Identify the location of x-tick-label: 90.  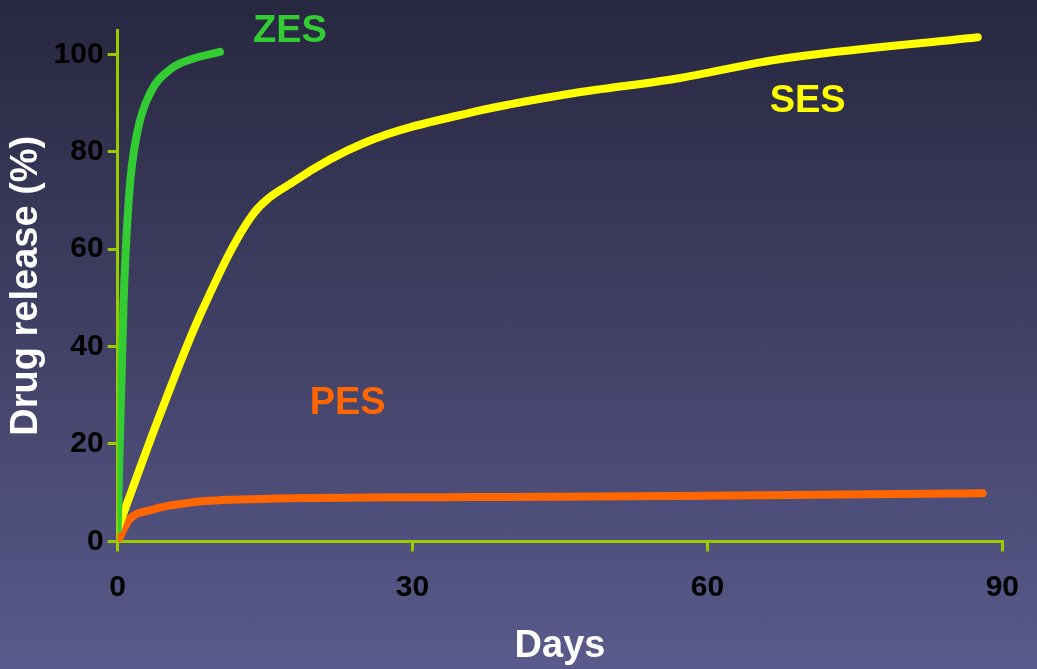
(1002, 585).